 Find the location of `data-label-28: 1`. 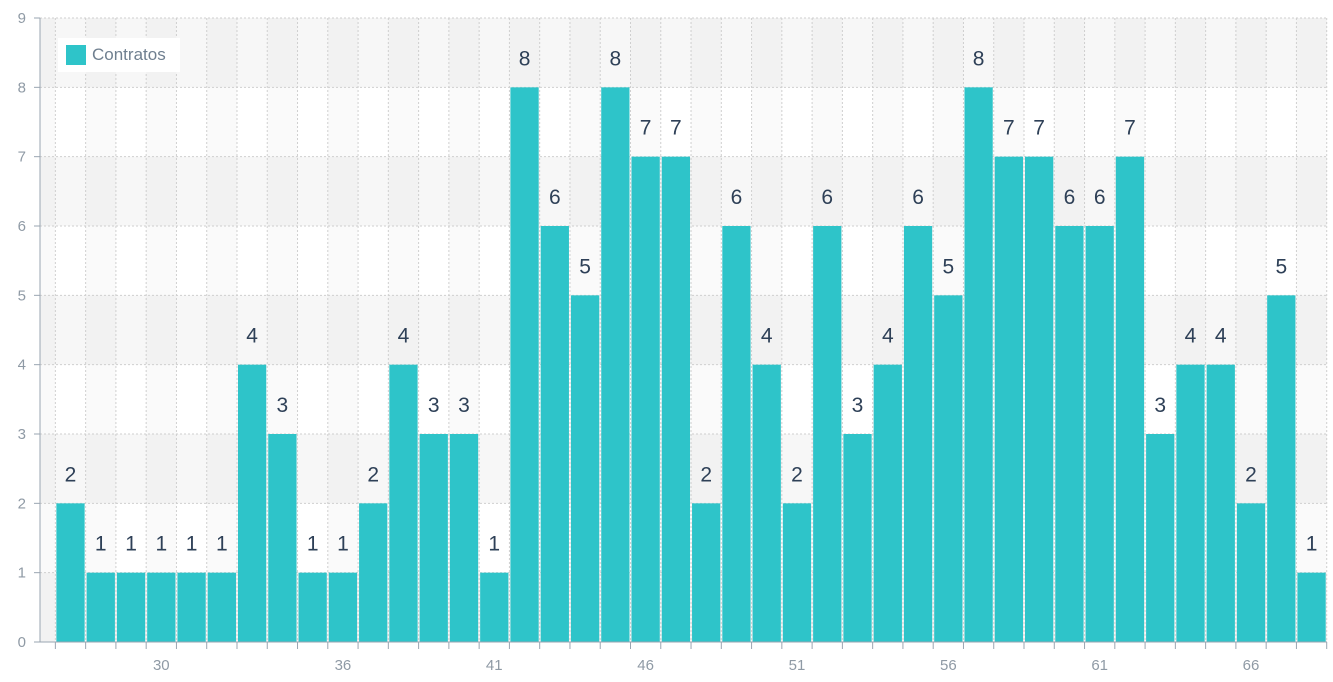

data-label-28: 1 is located at coordinates (101, 544).